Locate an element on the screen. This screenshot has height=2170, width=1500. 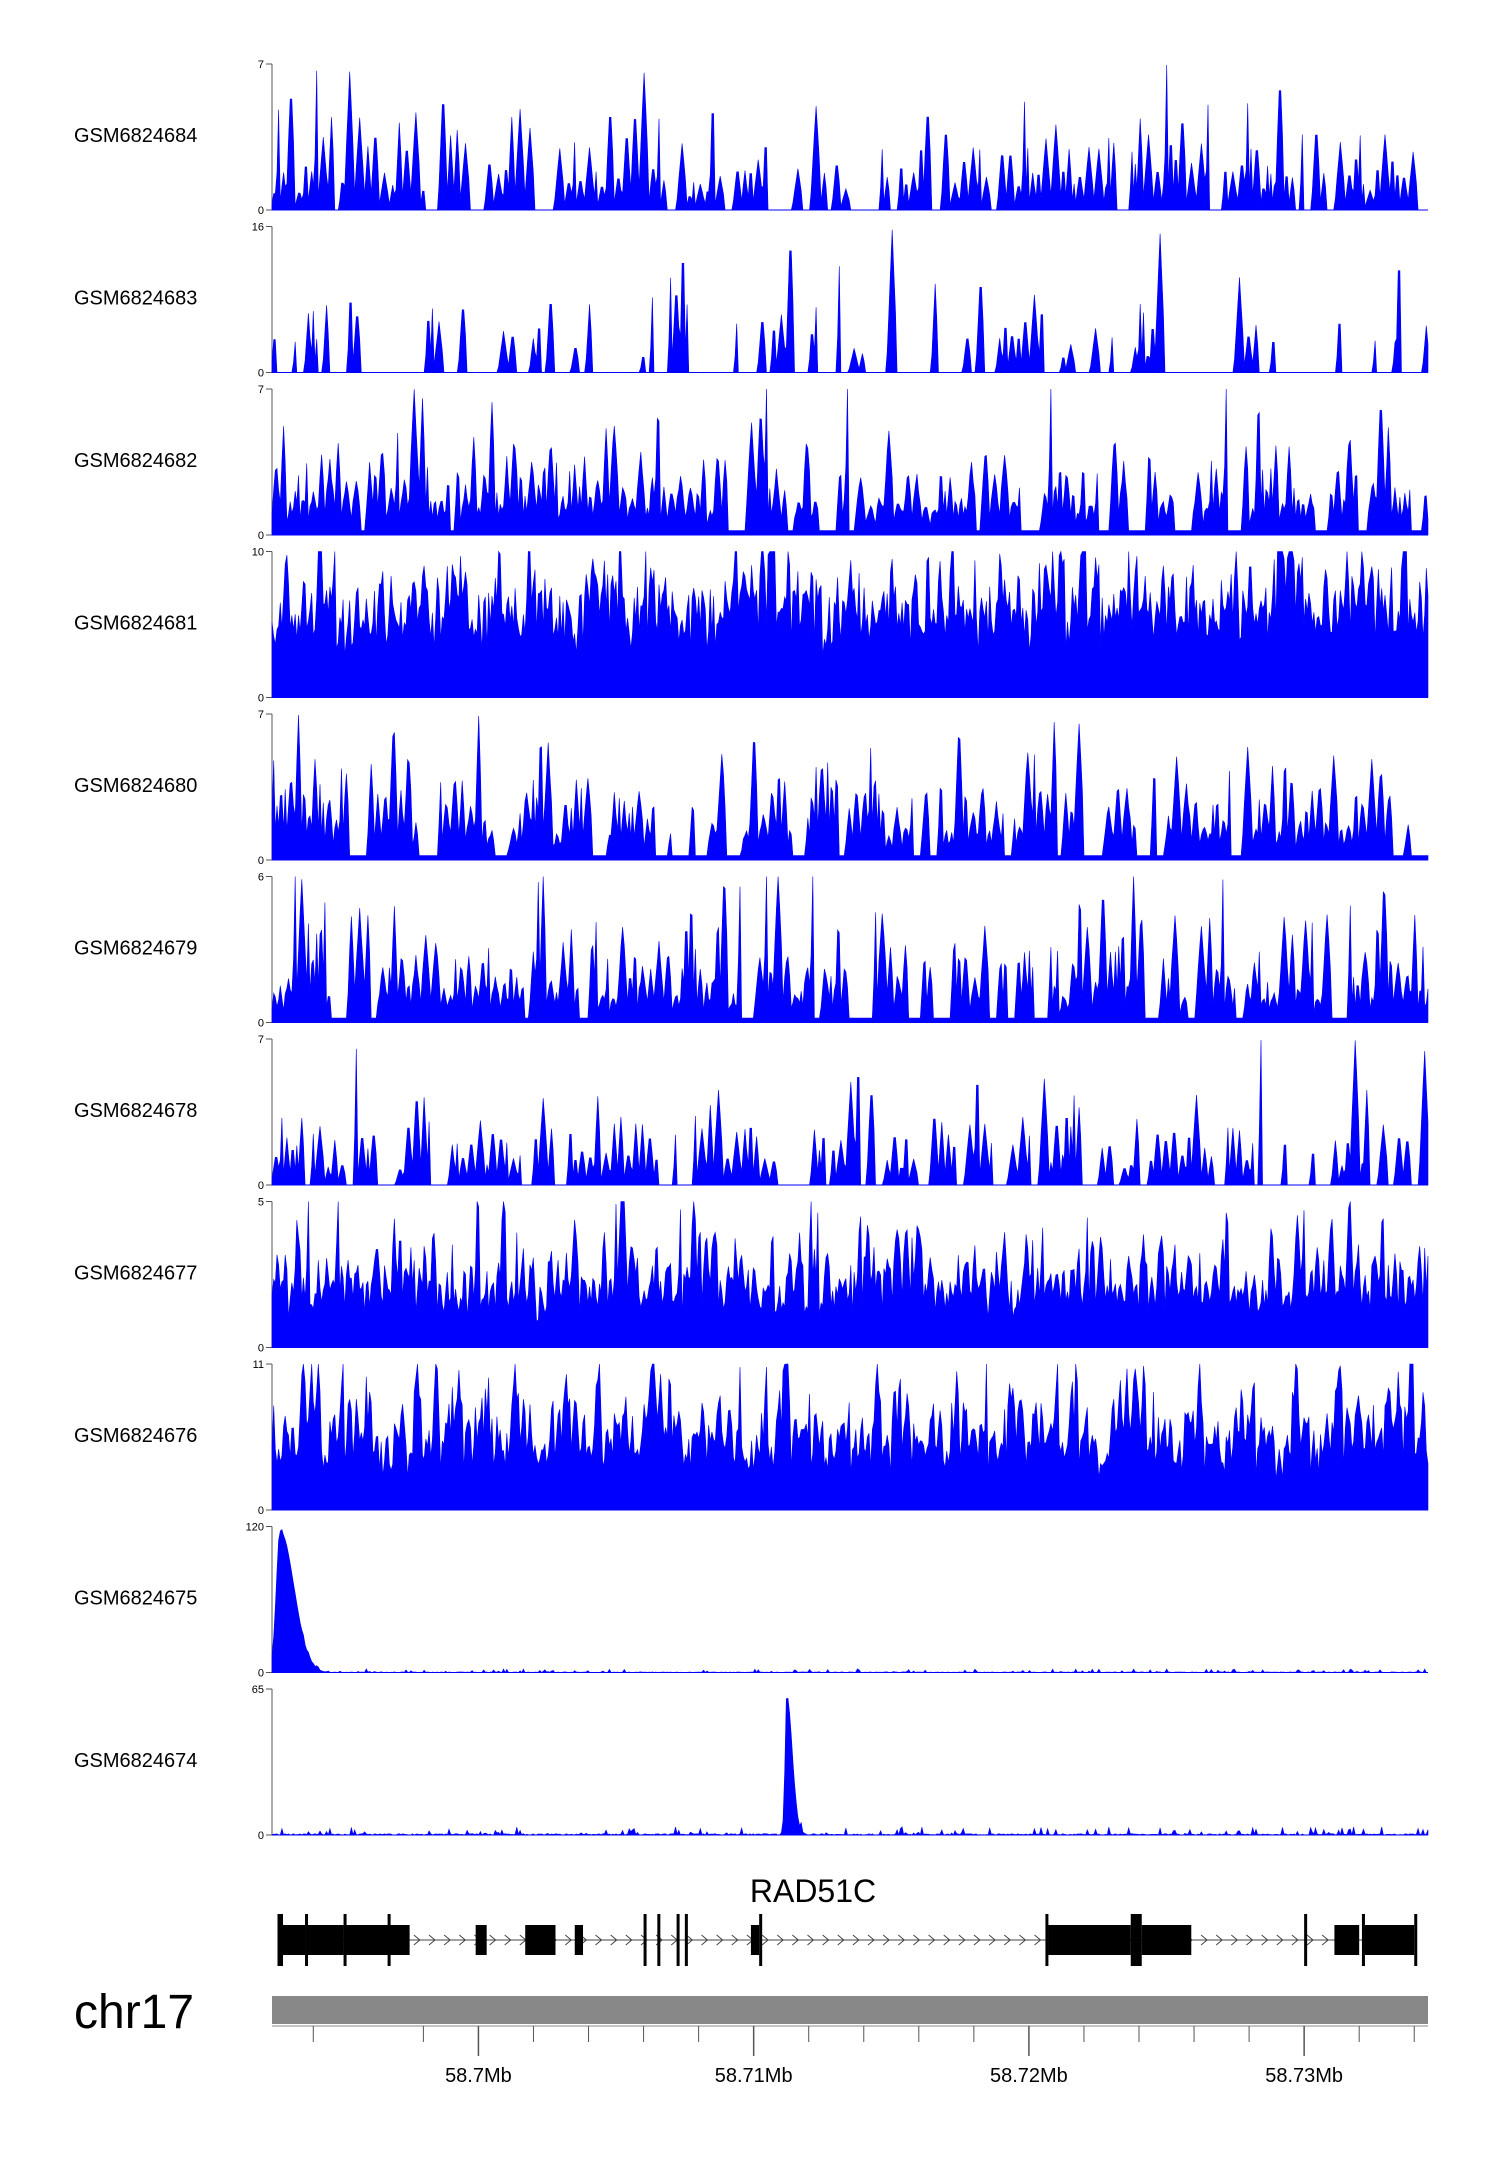
track-label: GSM6824676 is located at coordinates (135, 1436).